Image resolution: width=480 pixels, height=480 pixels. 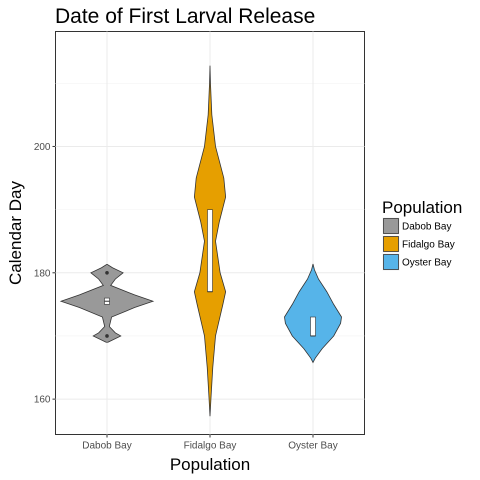 What do you see at coordinates (428, 245) in the screenshot?
I see `legend-label-1: Fidalgo Bay` at bounding box center [428, 245].